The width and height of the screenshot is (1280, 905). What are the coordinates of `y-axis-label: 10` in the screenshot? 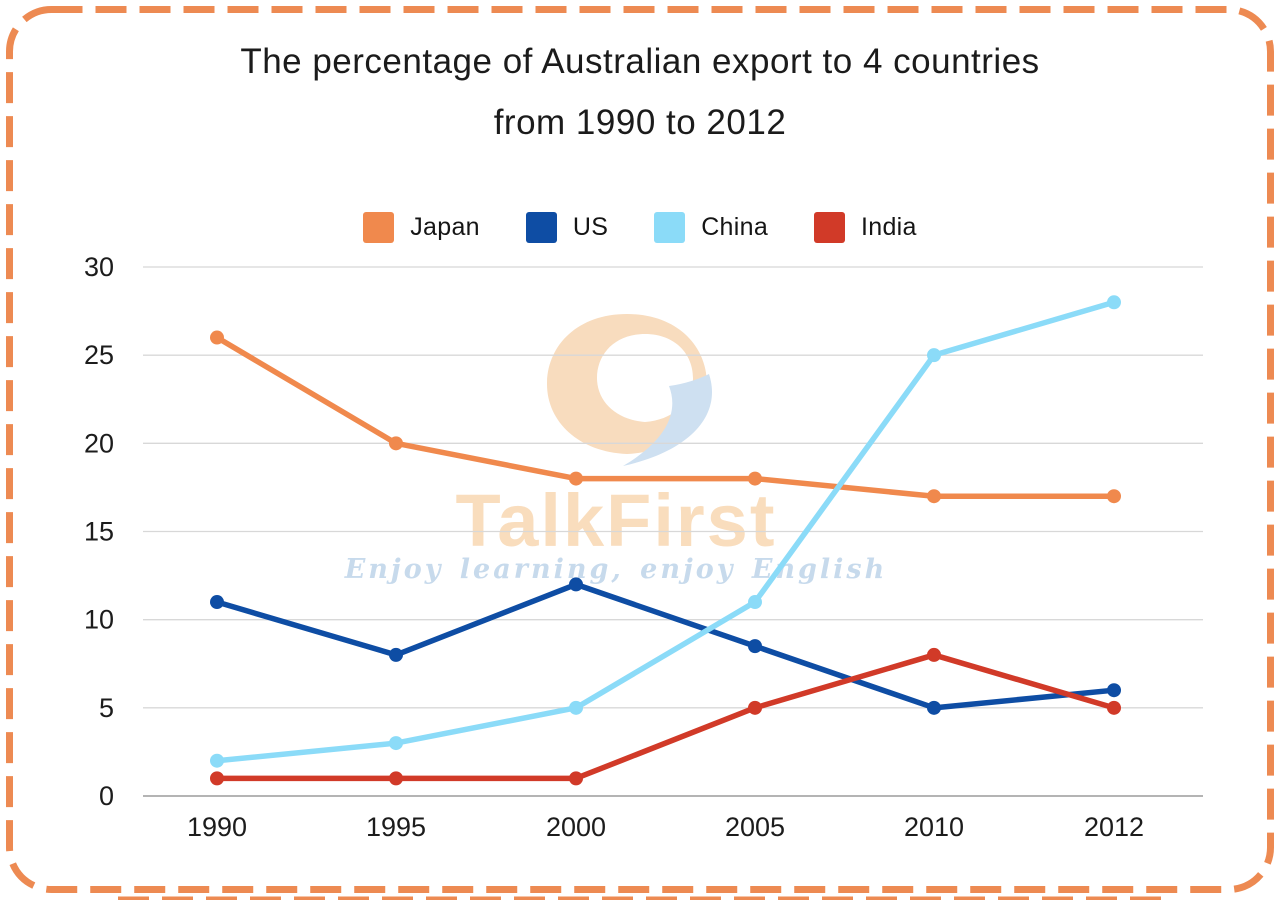 It's located at (99, 620).